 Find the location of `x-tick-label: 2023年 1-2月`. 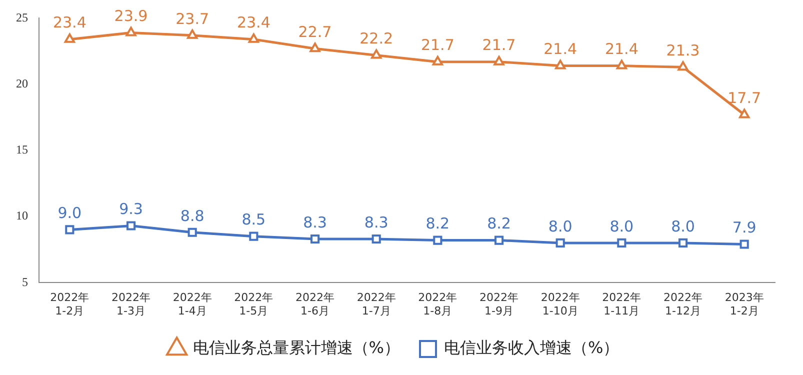

x-tick-label: 2023年 1-2月 is located at coordinates (744, 304).